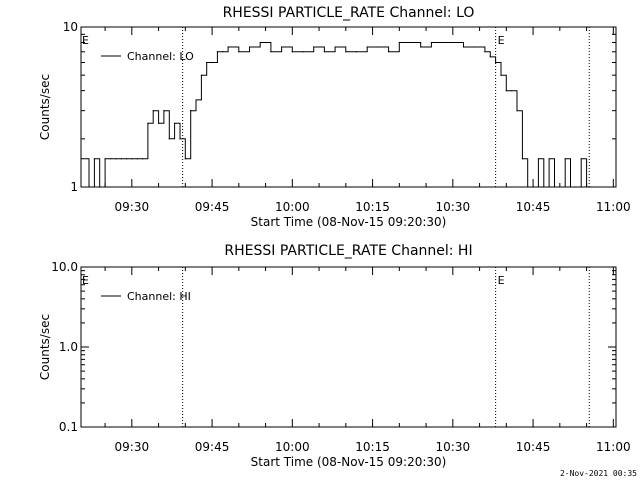  I want to click on y-tick-label: 1, so click(74, 187).